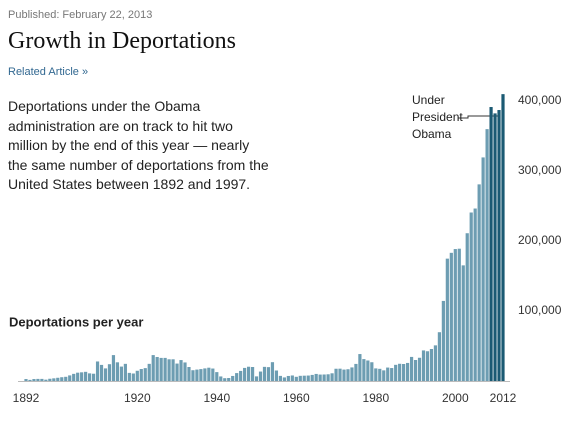 The height and width of the screenshot is (433, 574). Describe the element at coordinates (540, 100) in the screenshot. I see `y-tick-label: 400,000` at that location.